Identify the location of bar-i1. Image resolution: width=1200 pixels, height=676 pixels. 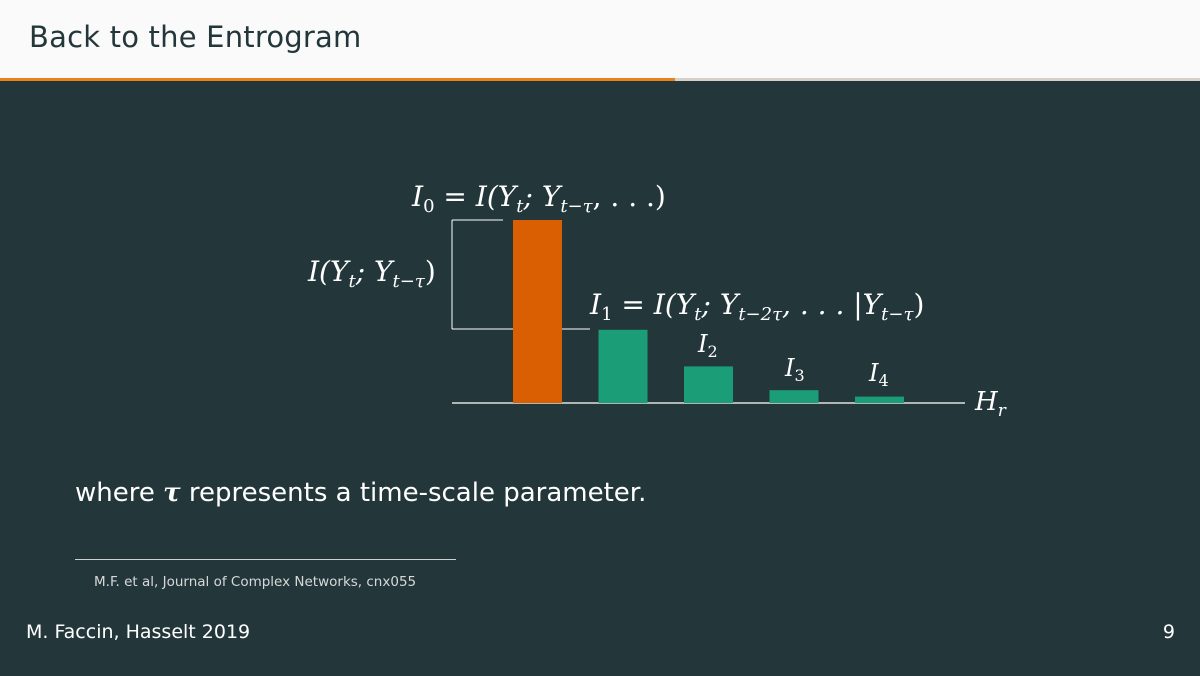
(623, 366).